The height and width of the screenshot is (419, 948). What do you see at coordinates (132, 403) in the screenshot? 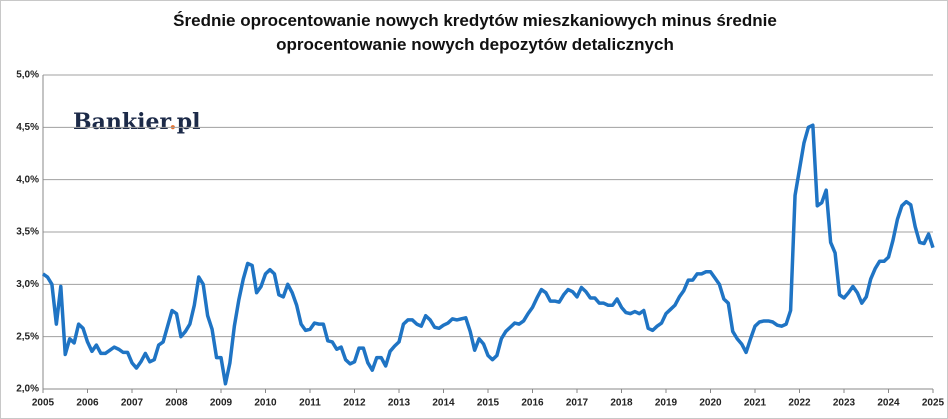
I see `x-tick-label: 2007` at bounding box center [132, 403].